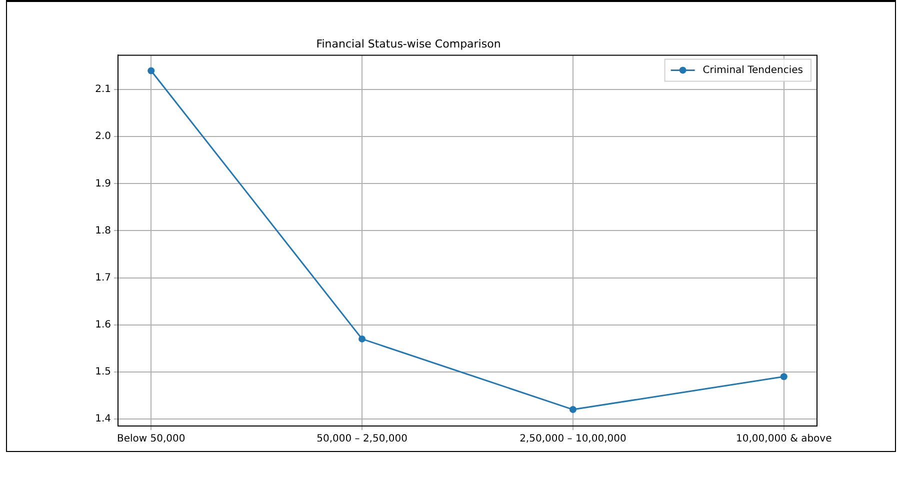  I want to click on y-tick-label: 1.5, so click(103, 372).